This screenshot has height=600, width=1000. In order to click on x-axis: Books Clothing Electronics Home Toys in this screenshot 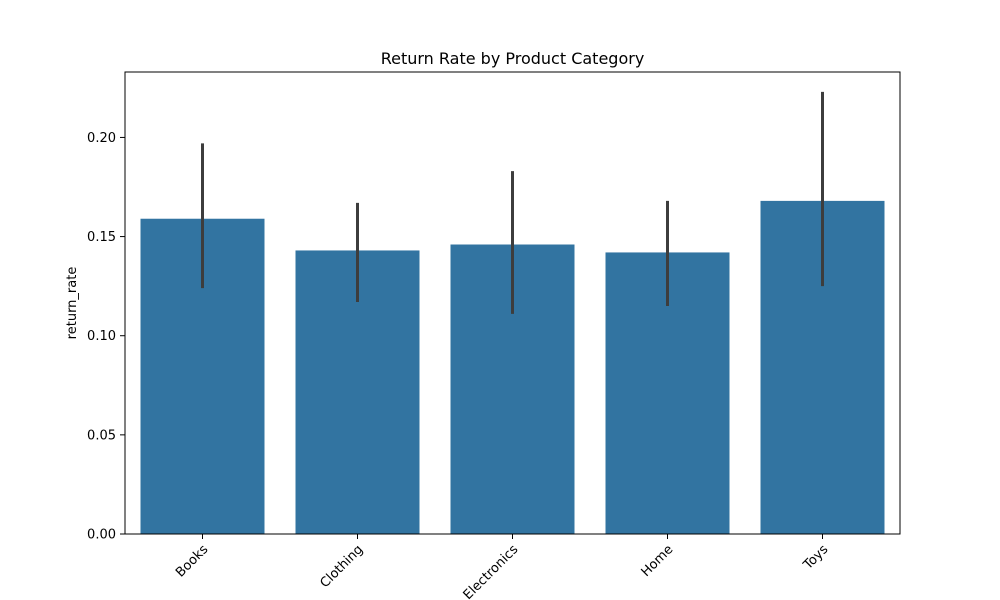, I will do `click(502, 567)`.